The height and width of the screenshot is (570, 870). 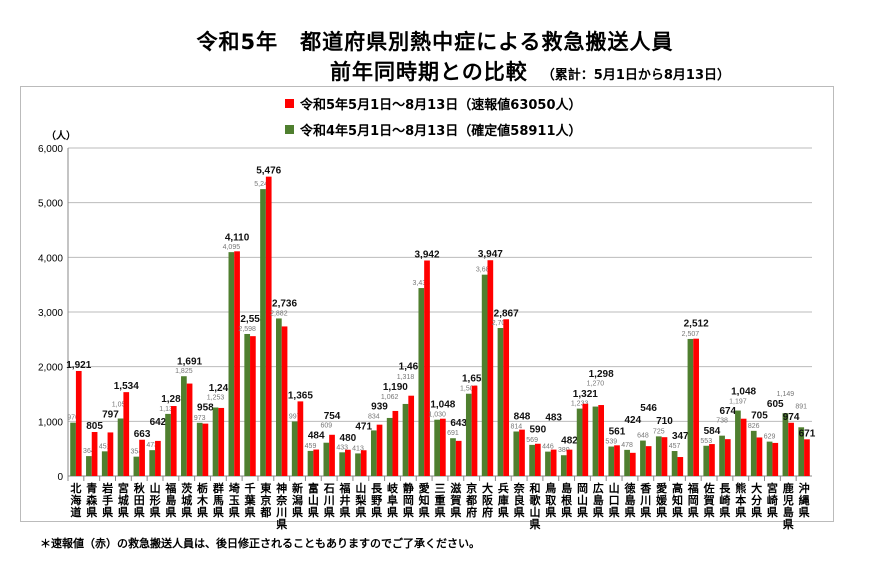 I want to click on data-label-r4: 1,825, so click(x=184, y=371).